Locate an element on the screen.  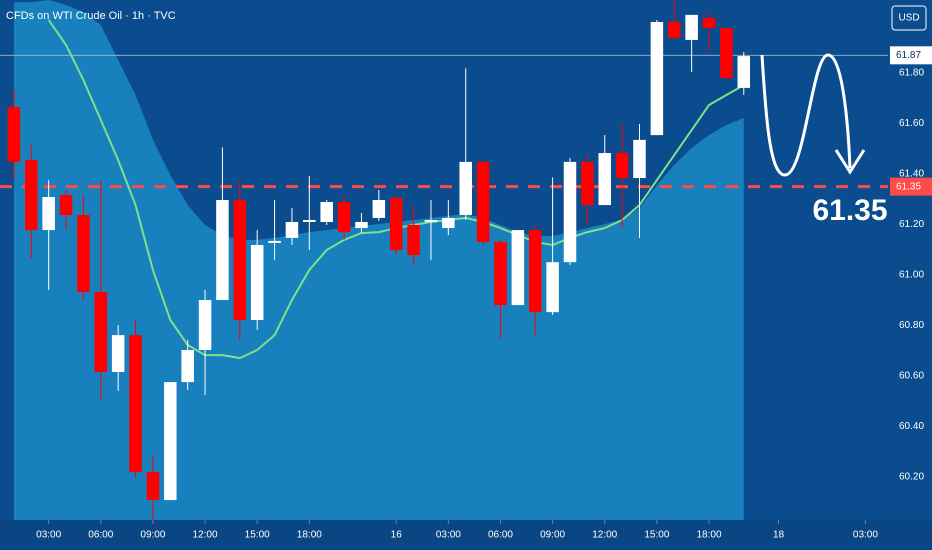
chart-title: CFDs on WTI Crude Oil · 1h · TVC is located at coordinates (91, 16).